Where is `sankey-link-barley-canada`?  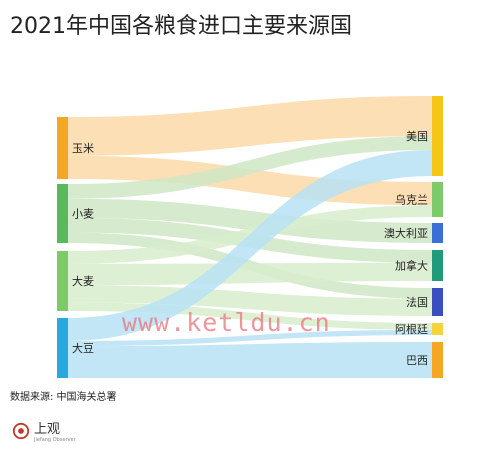 sankey-link-barley-canada is located at coordinates (250, 274).